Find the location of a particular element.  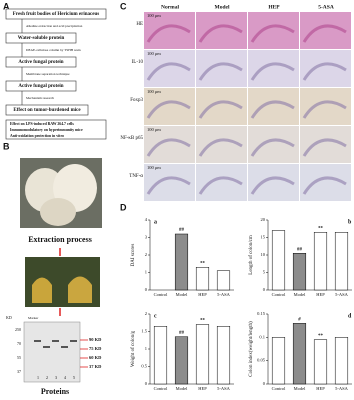

step-label: Proteins is located at coordinates (55, 391).